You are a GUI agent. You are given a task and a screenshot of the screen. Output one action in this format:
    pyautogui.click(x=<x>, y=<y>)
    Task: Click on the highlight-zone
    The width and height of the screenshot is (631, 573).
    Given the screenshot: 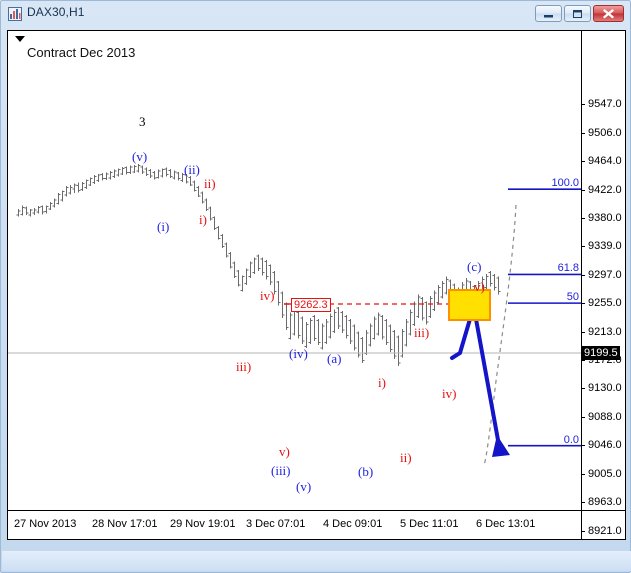 What is the action you would take?
    pyautogui.click(x=469, y=305)
    